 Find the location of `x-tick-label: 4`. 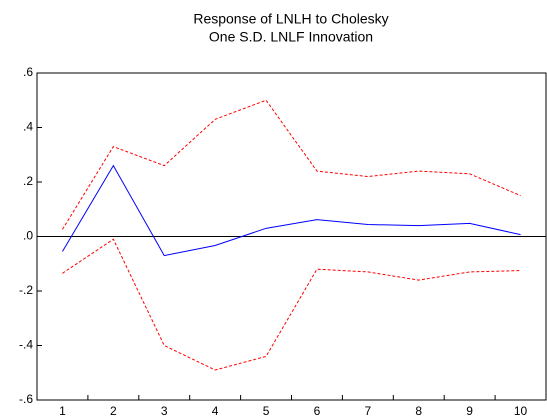

x-tick-label: 4 is located at coordinates (215, 411).